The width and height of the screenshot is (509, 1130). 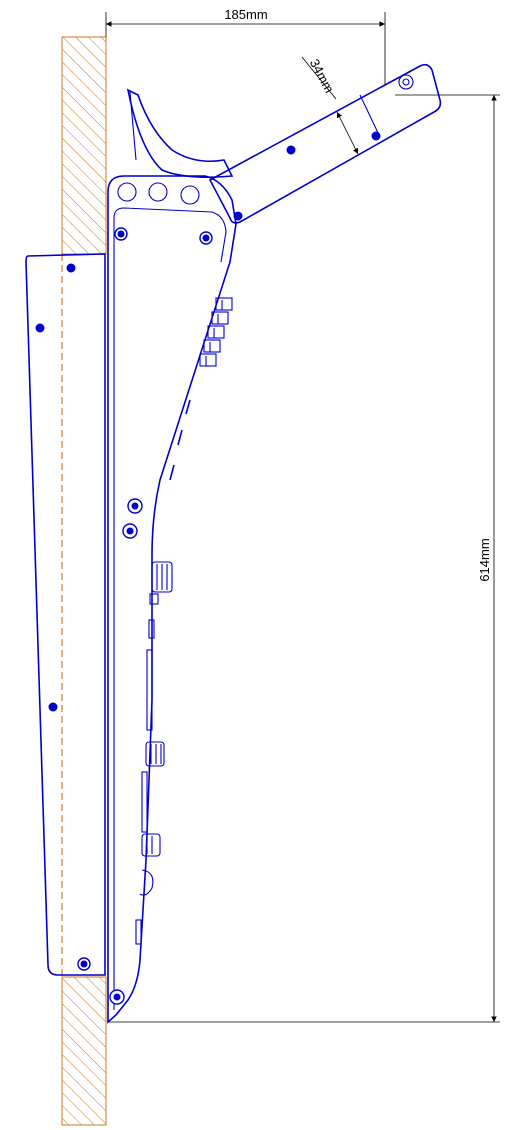 What do you see at coordinates (84, 581) in the screenshot?
I see `wall` at bounding box center [84, 581].